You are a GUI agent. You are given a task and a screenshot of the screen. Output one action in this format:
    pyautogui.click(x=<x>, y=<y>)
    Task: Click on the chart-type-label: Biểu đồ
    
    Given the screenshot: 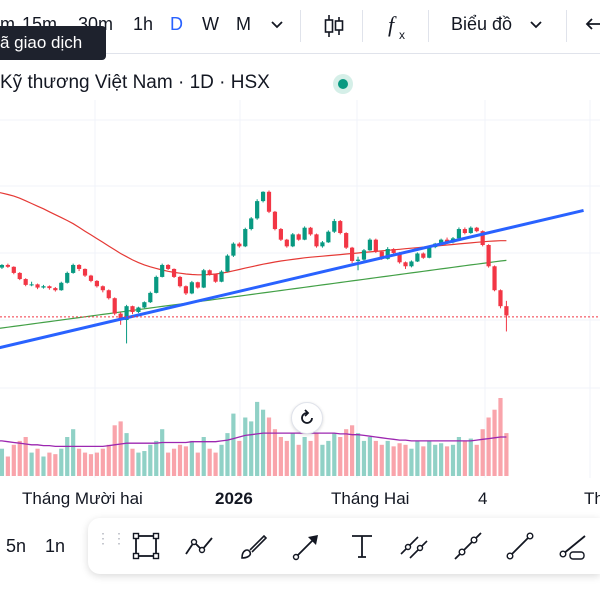 What is the action you would take?
    pyautogui.click(x=482, y=24)
    